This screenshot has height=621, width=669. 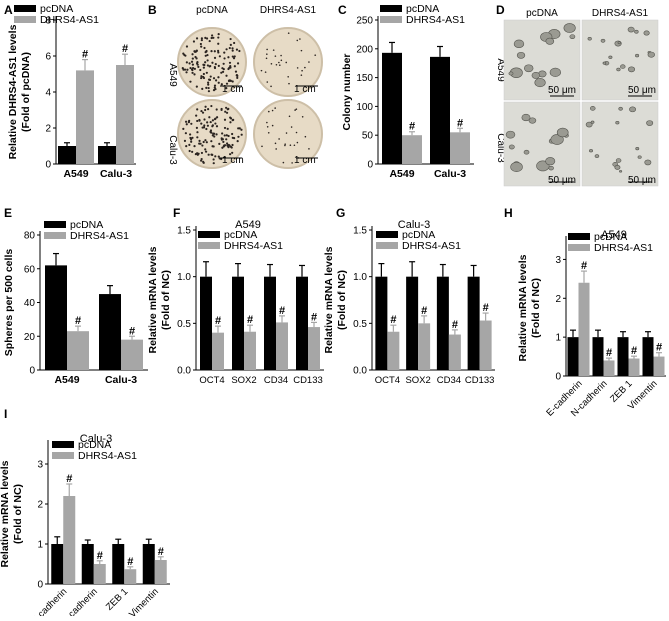 What do you see at coordinates (32, 371) in the screenshot?
I see `y-tick-label: 0` at bounding box center [32, 371].